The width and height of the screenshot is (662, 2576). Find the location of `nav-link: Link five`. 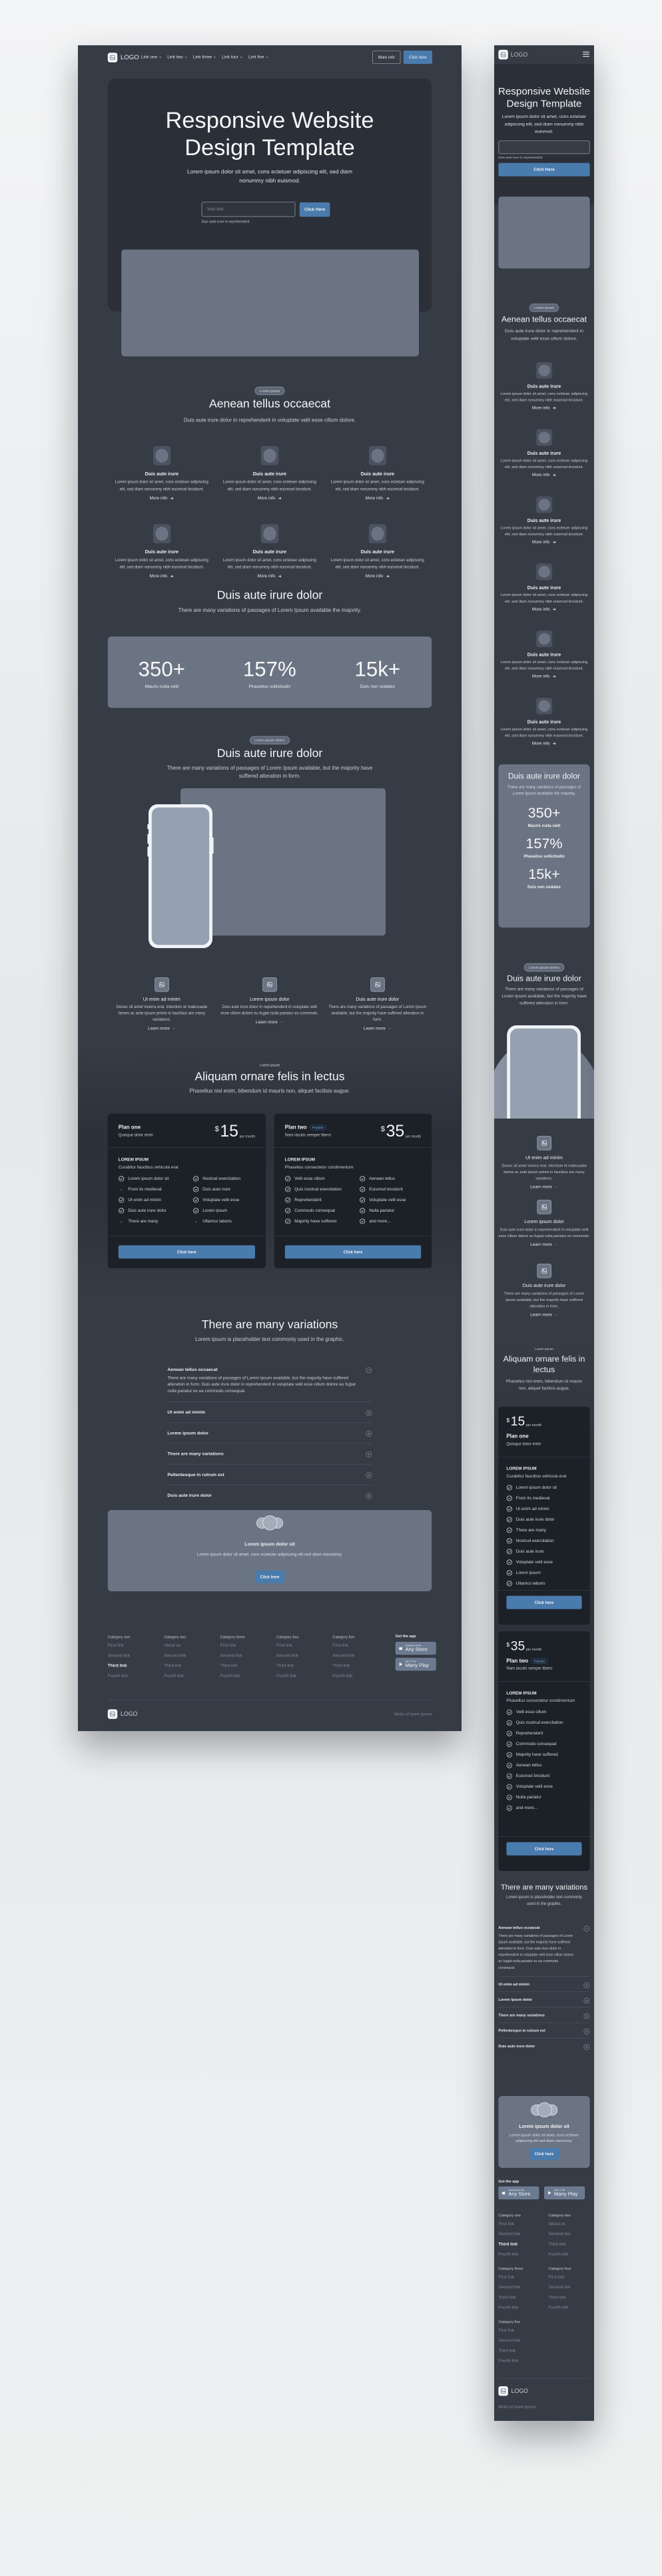

nav-link: Link five is located at coordinates (258, 57).